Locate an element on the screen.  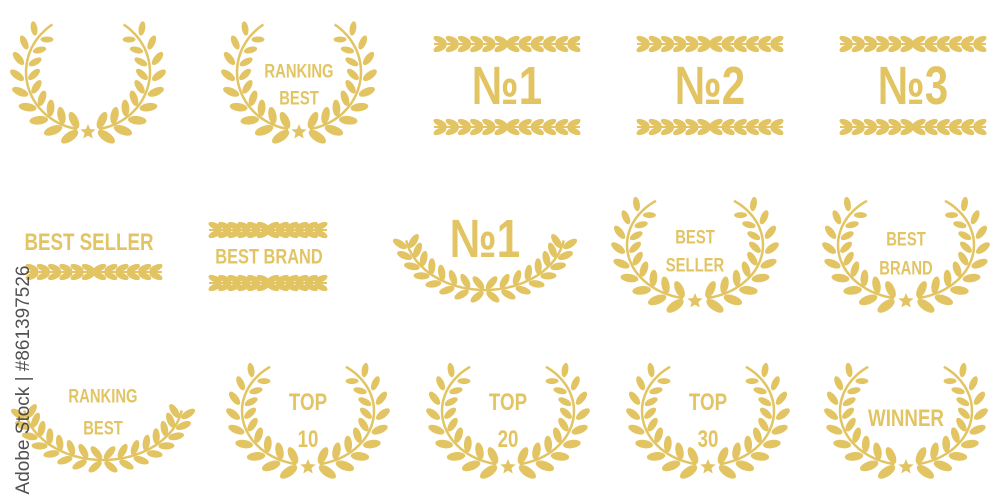
badge-15-wreath is located at coordinates (906, 420).